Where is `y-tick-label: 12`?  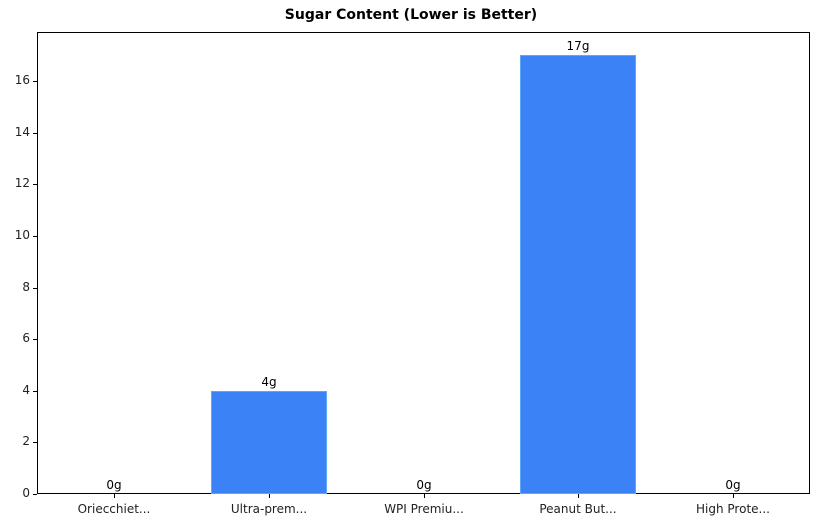 y-tick-label: 12 is located at coordinates (22, 183).